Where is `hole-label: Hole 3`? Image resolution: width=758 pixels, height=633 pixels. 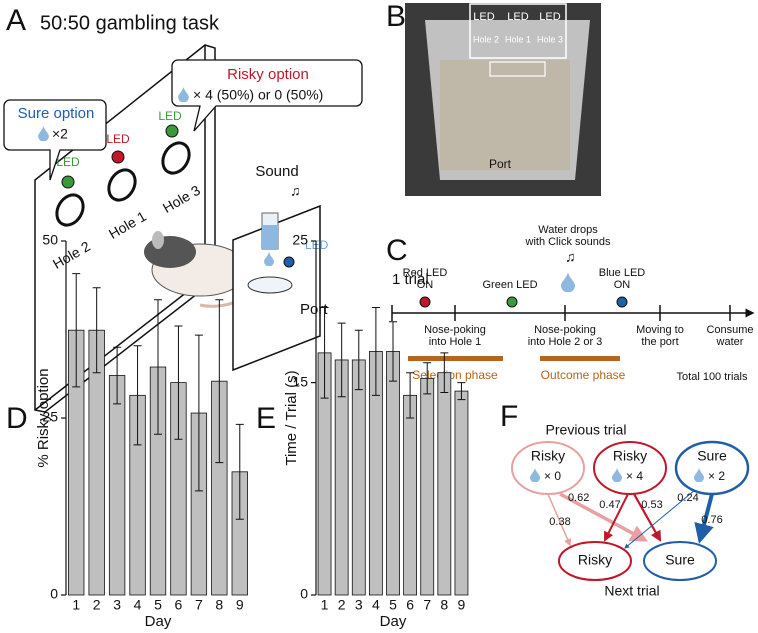
hole-label: Hole 3 is located at coordinates (550, 39).